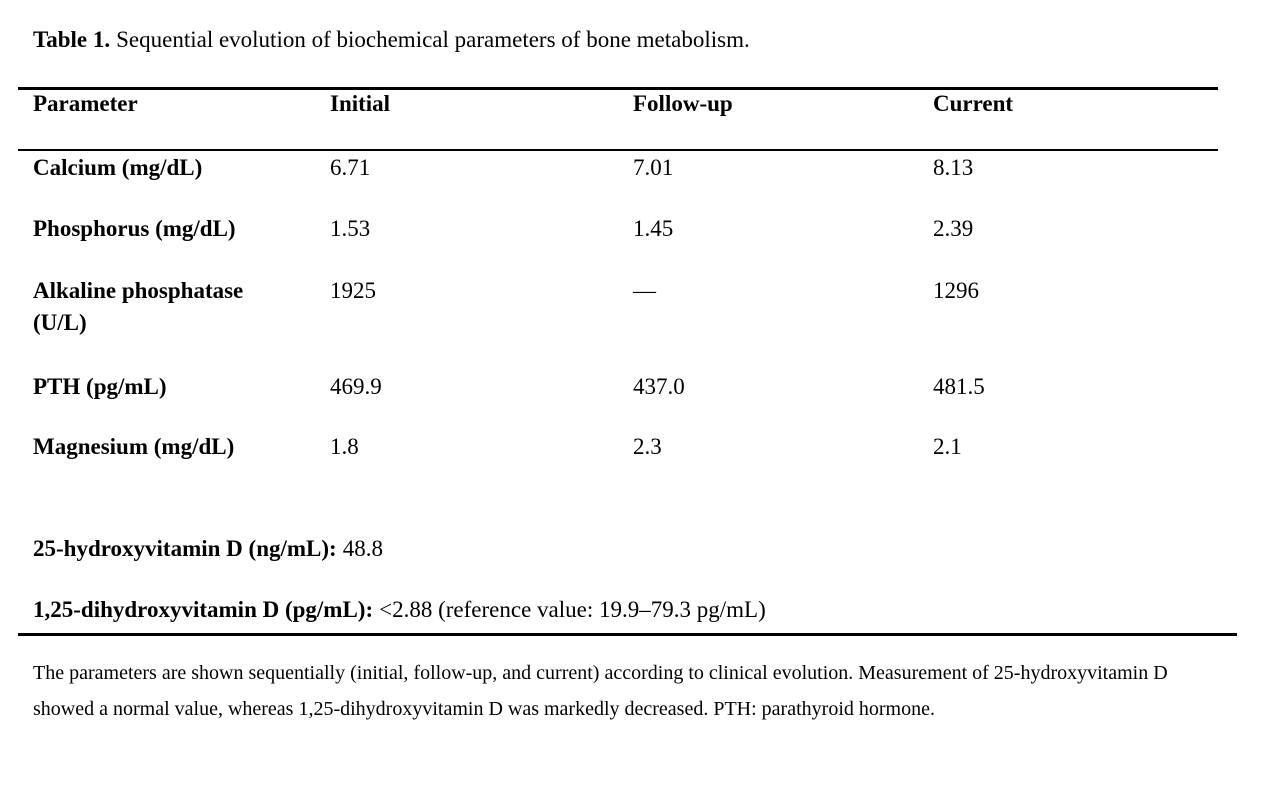 The width and height of the screenshot is (1270, 799). I want to click on row-parameter: PTH (pg/mL), so click(100, 386).